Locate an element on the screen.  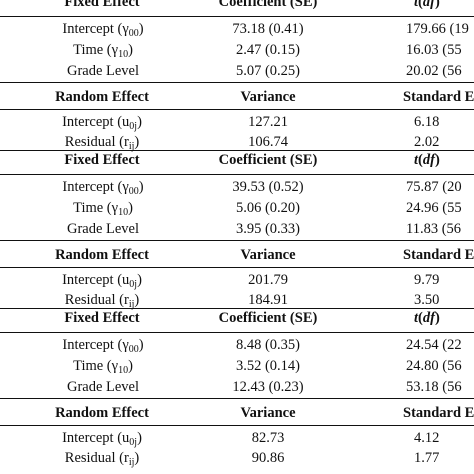
random-effect-label: Intercept (u0j) is located at coordinates (102, 122).